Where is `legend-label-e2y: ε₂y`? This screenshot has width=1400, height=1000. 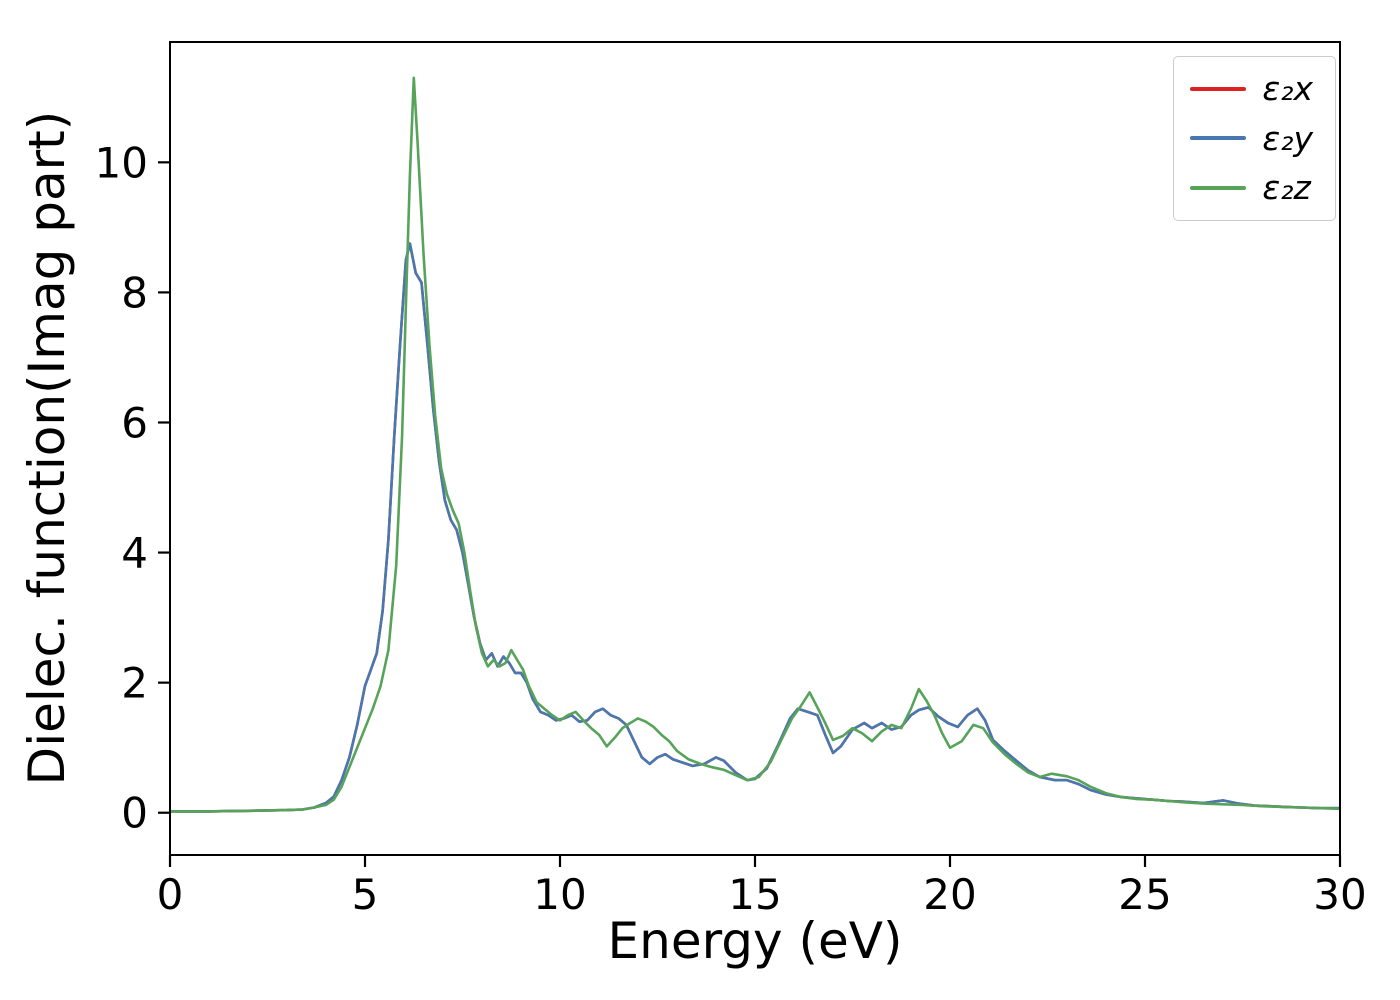 legend-label-e2y: ε₂y is located at coordinates (1287, 138).